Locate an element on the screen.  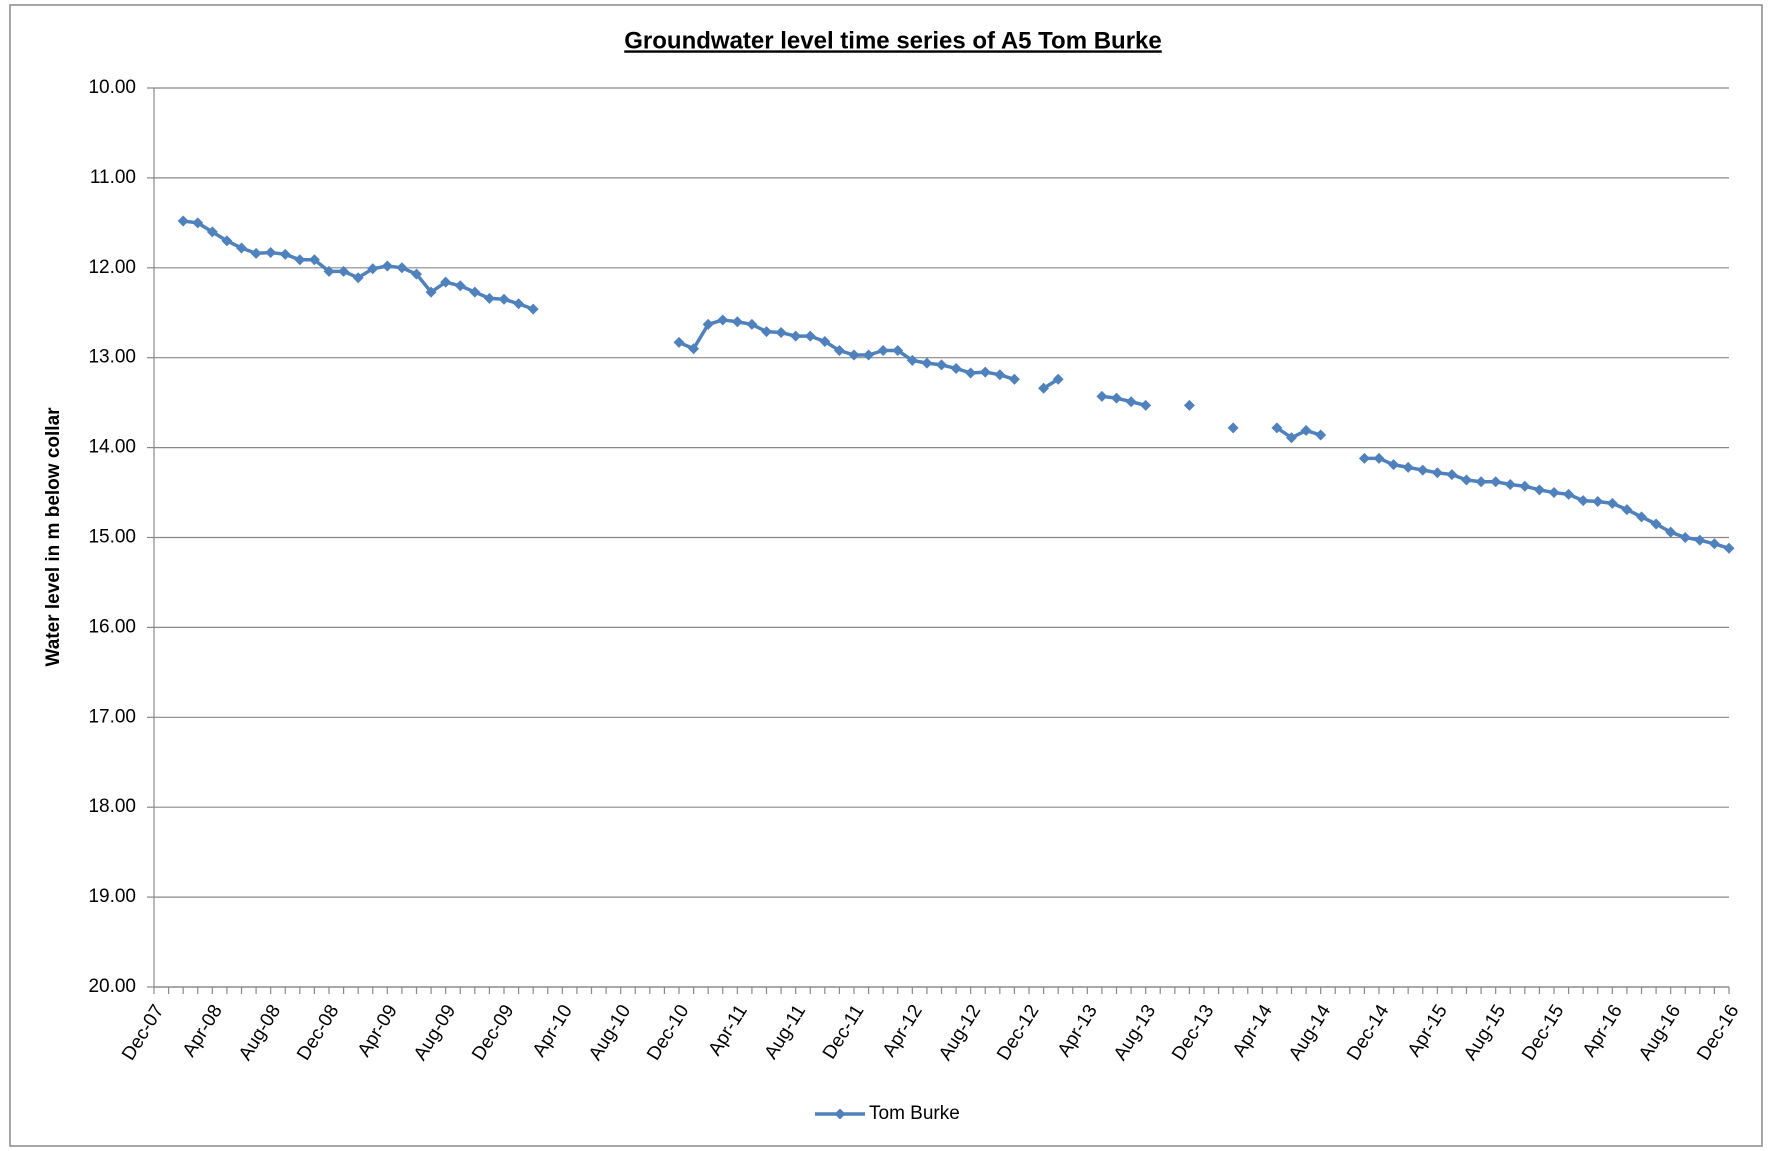
y-tick-label: 13.00 is located at coordinates (112, 357).